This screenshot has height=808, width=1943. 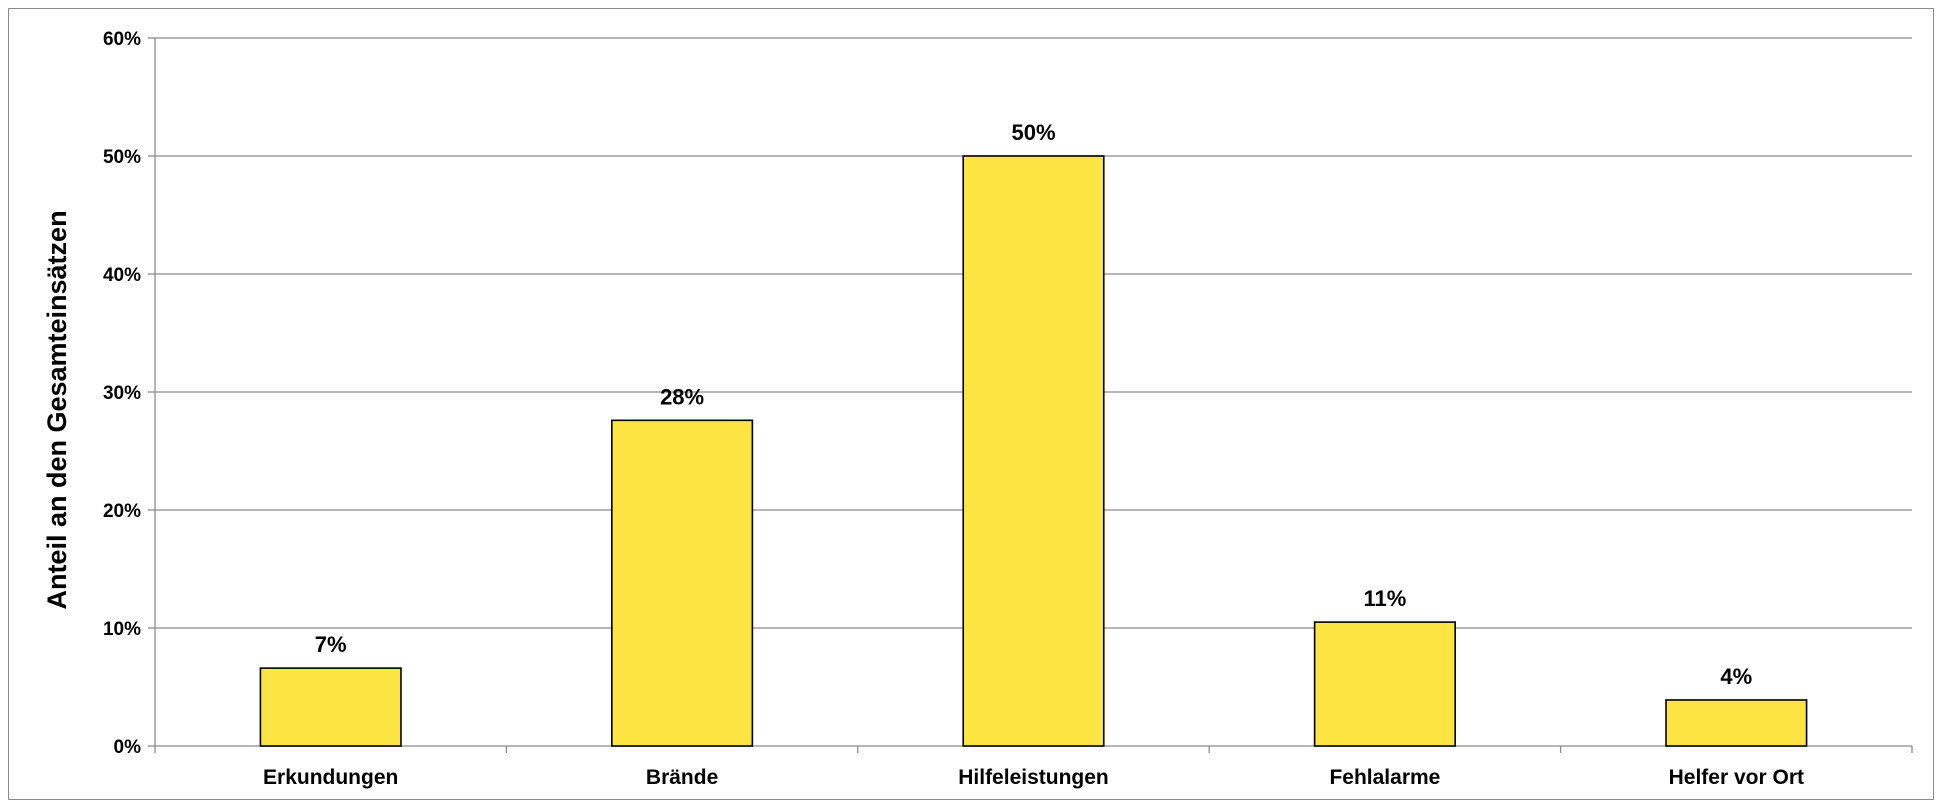 I want to click on x-category-label: Helfer vor Ort, so click(x=1736, y=777).